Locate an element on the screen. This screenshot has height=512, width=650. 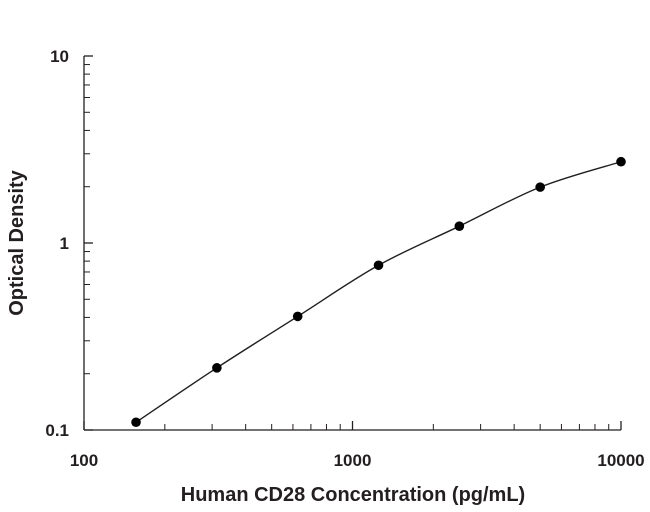
x-tick-label: 1000 is located at coordinates (353, 460).